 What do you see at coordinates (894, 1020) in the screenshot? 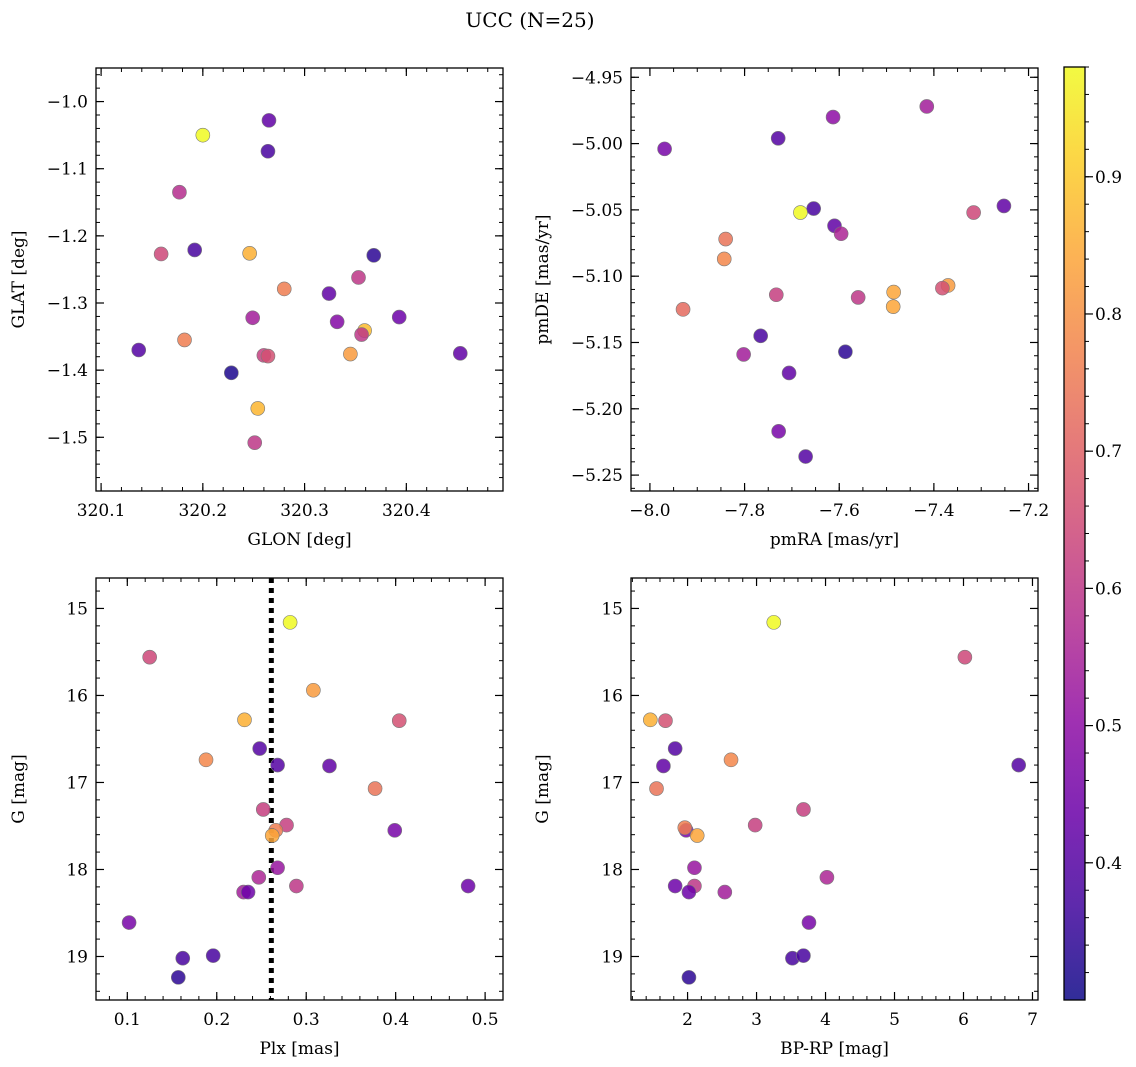
I see `x-tick-label: 5` at bounding box center [894, 1020].